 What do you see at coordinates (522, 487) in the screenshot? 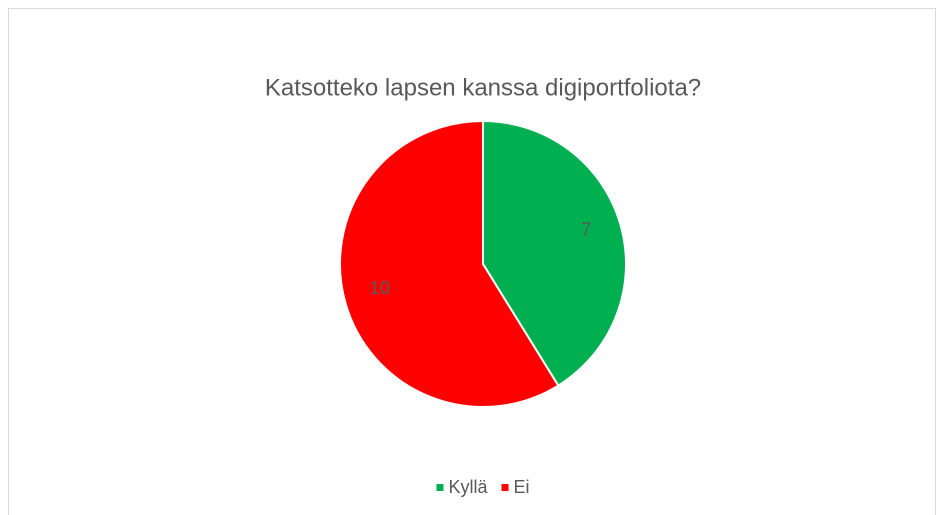
I see `legend-label: Ei` at bounding box center [522, 487].